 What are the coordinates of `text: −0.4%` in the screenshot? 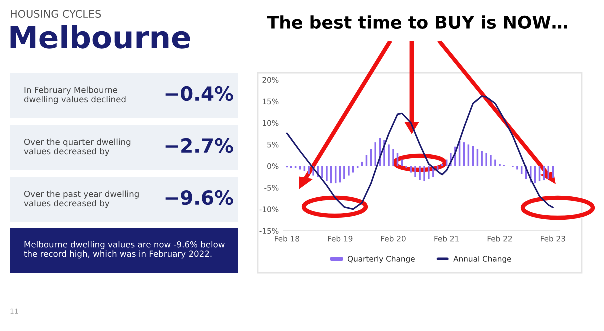 It's located at (200, 94).